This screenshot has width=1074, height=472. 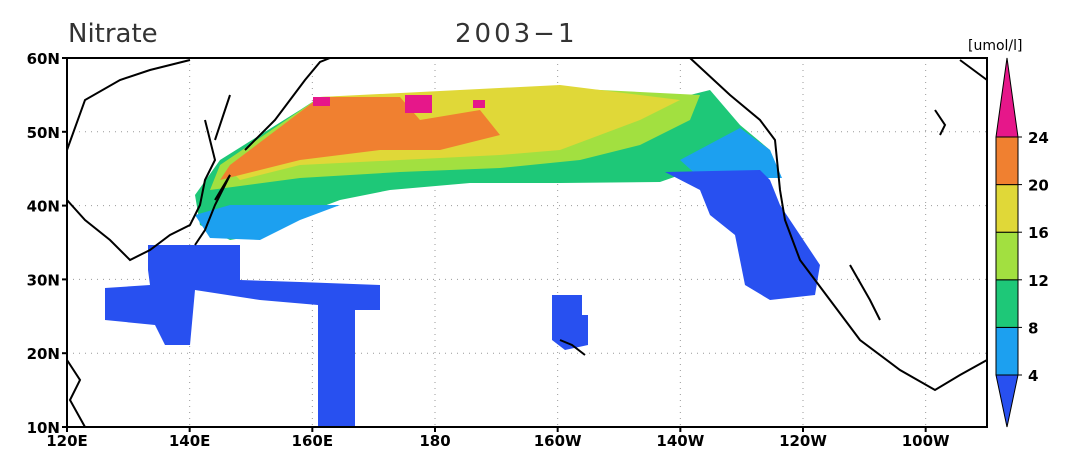 What do you see at coordinates (43, 280) in the screenshot?
I see `lat-label: 30N` at bounding box center [43, 280].